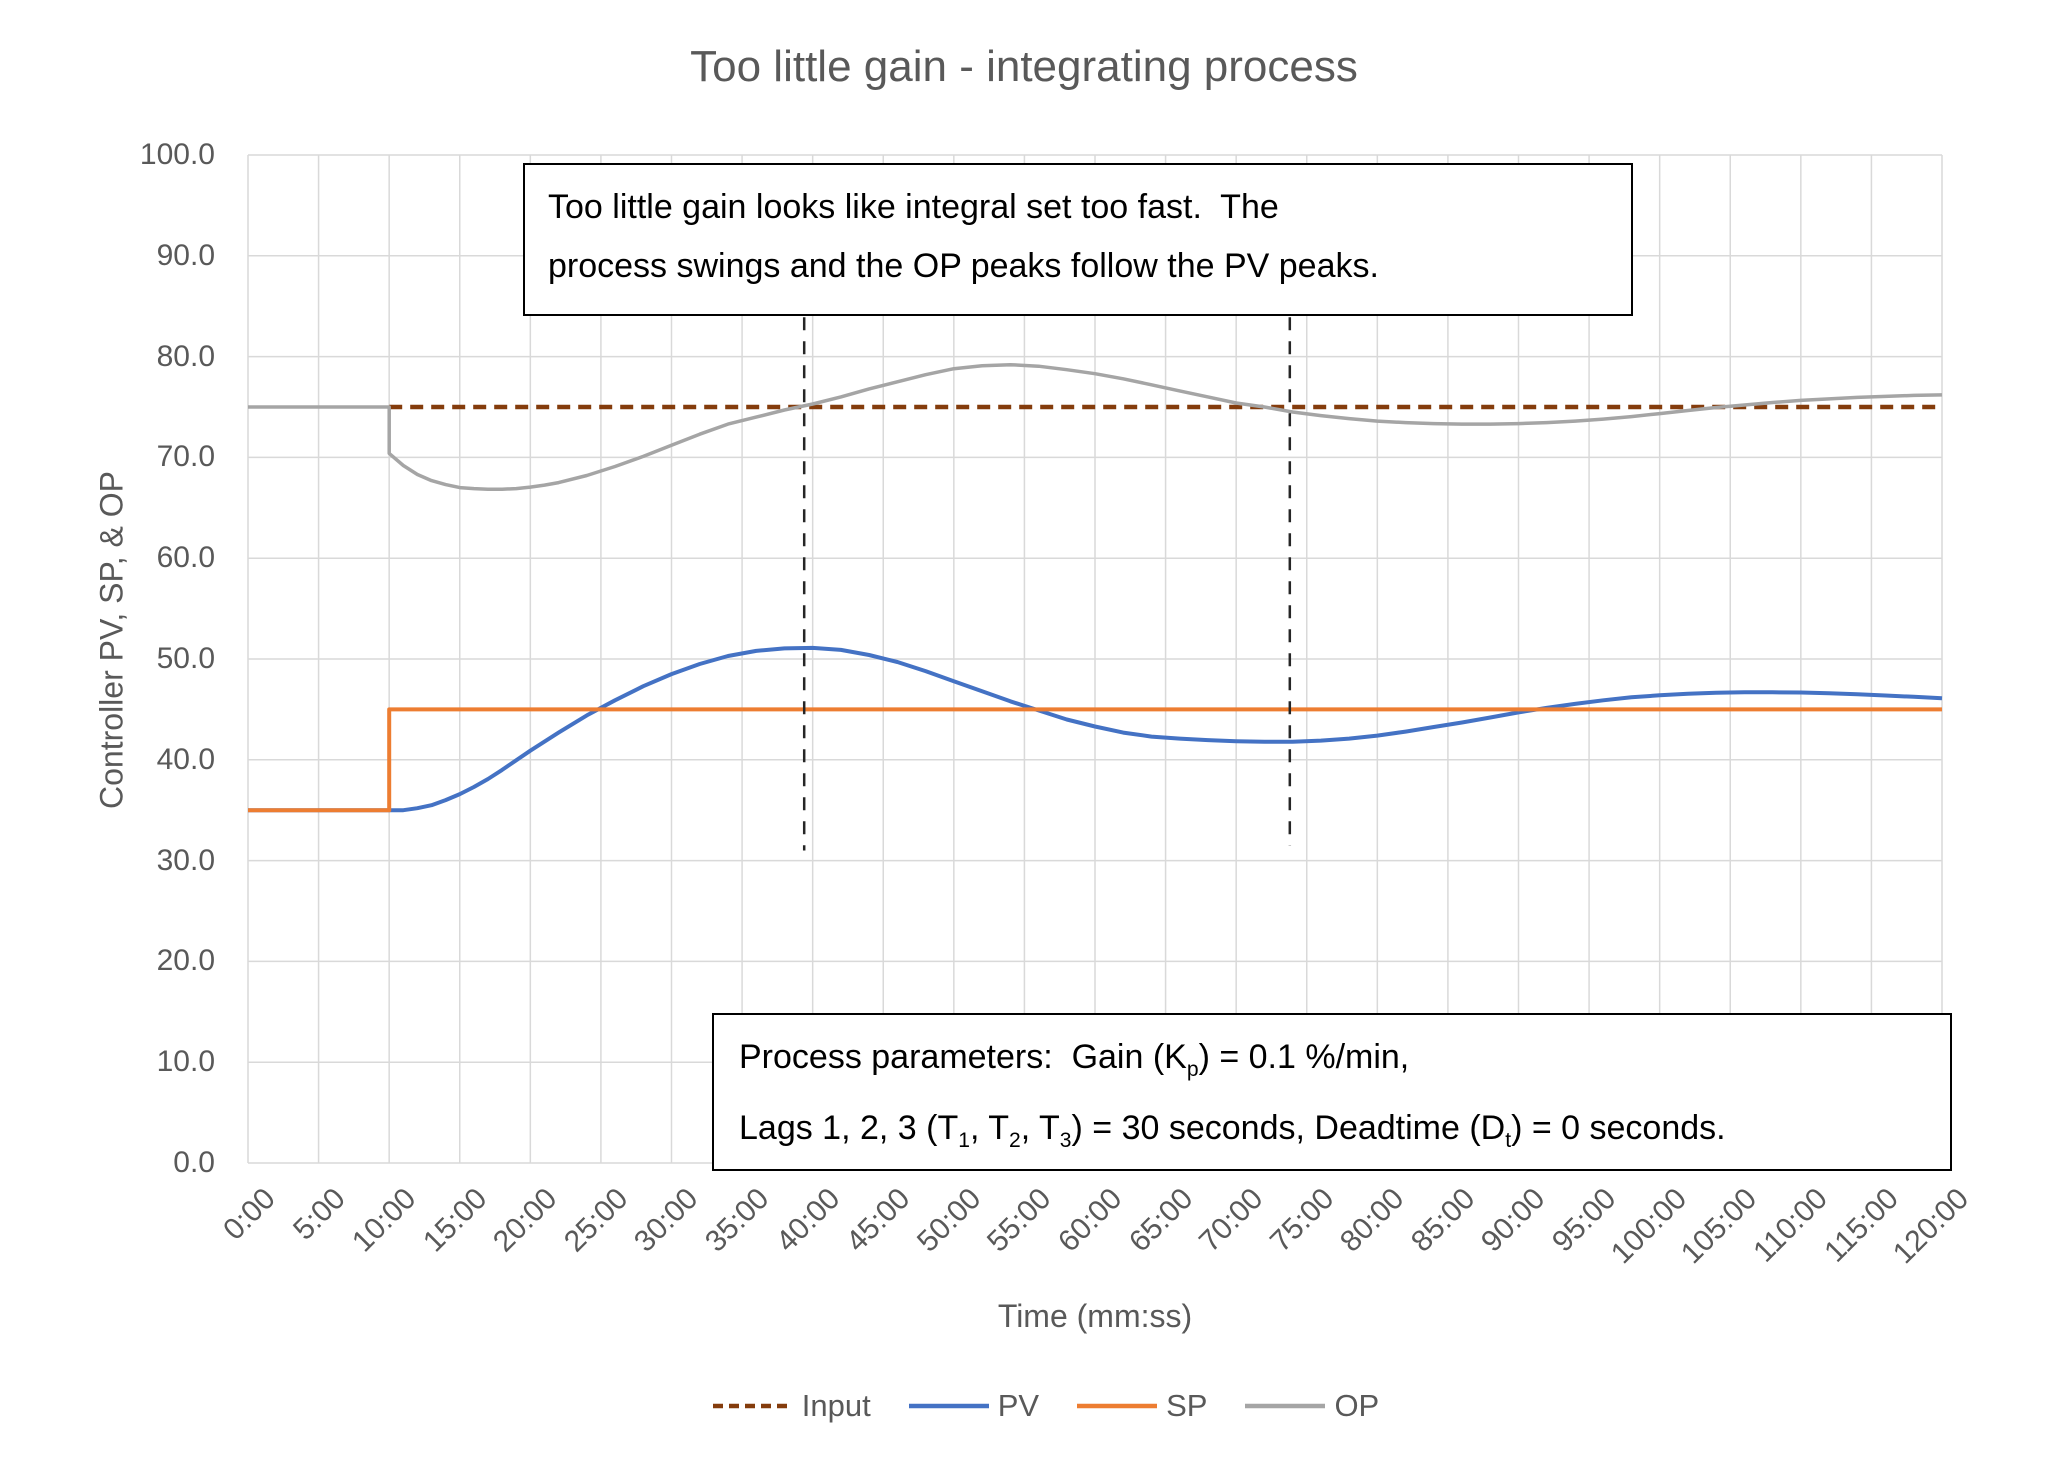  Describe the element at coordinates (1095, 760) in the screenshot. I see `series-sp-line` at that location.